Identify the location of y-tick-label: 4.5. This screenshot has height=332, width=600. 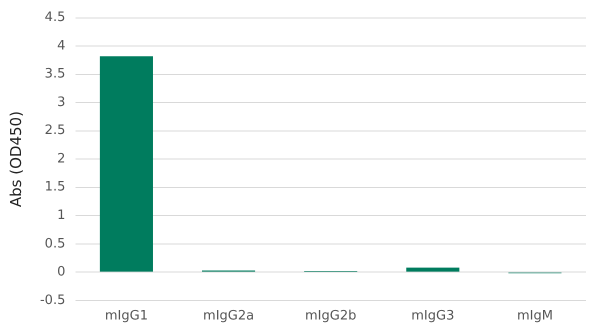
(55, 18).